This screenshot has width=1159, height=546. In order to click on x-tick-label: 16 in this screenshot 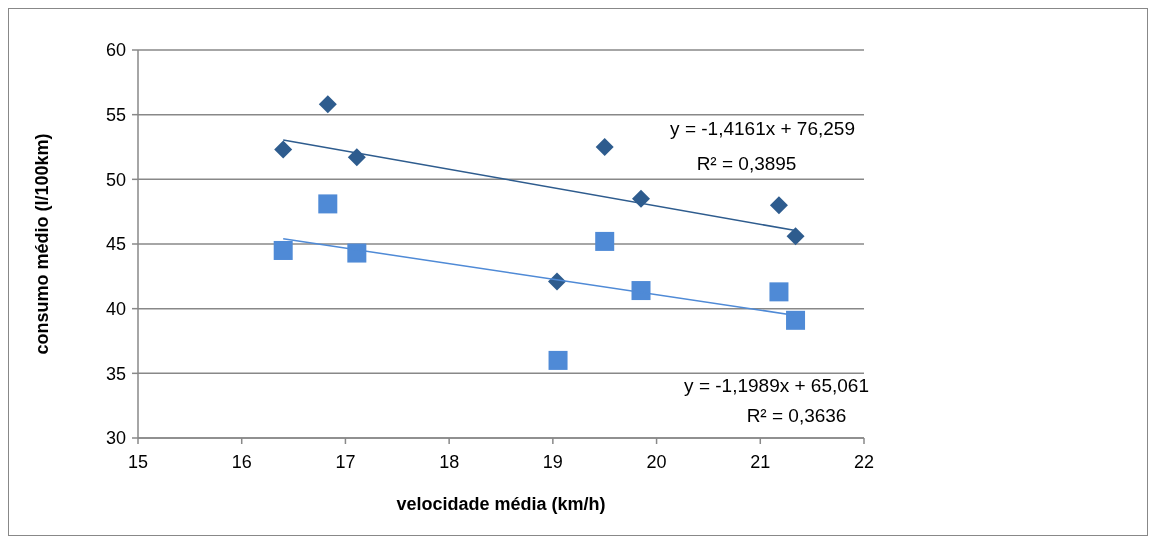, I will do `click(241, 462)`.